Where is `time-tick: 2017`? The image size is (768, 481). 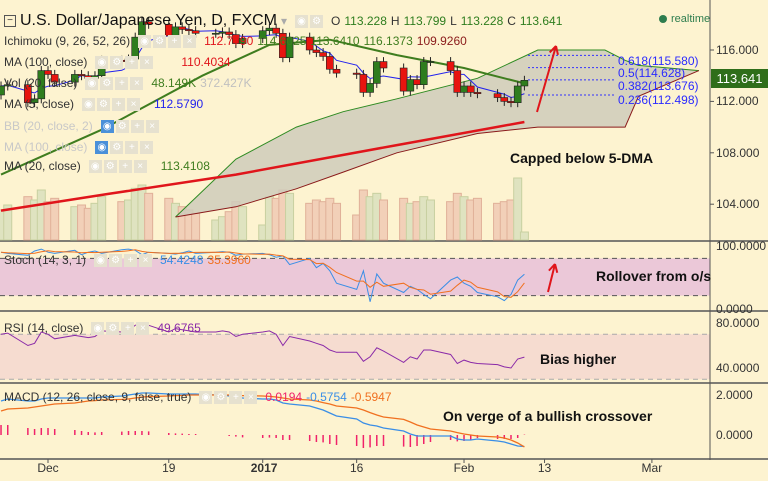
time-tick: 2017 is located at coordinates (264, 468).